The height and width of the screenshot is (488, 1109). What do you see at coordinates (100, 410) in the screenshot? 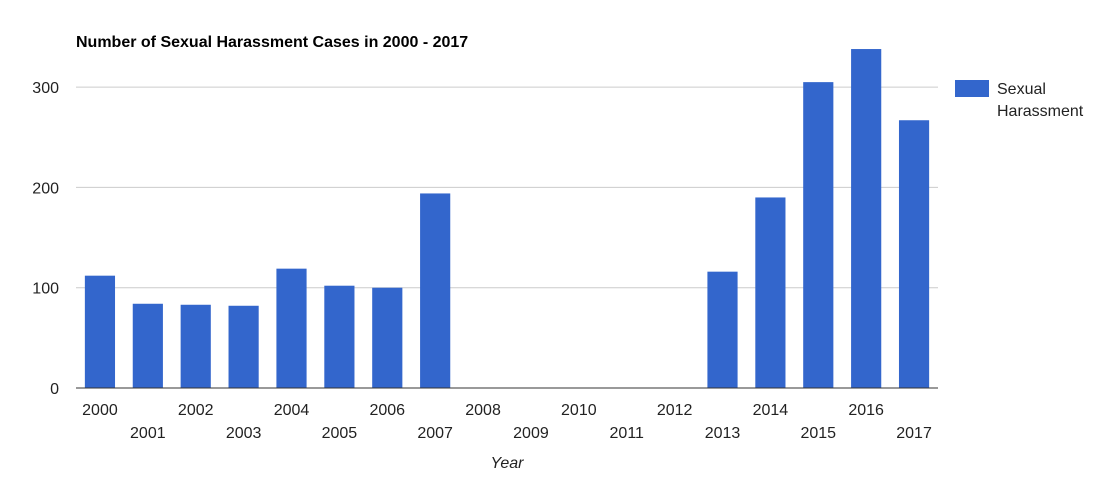
I see `x-tick-label: 2000` at bounding box center [100, 410].